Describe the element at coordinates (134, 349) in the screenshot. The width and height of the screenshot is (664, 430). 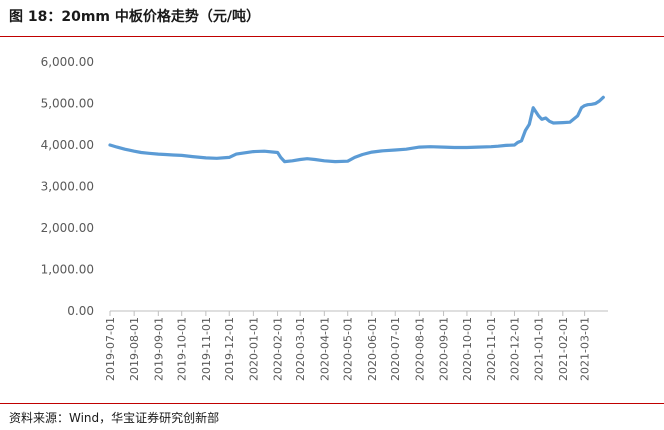
I see `x-tick-label: 2019-08-01` at that location.